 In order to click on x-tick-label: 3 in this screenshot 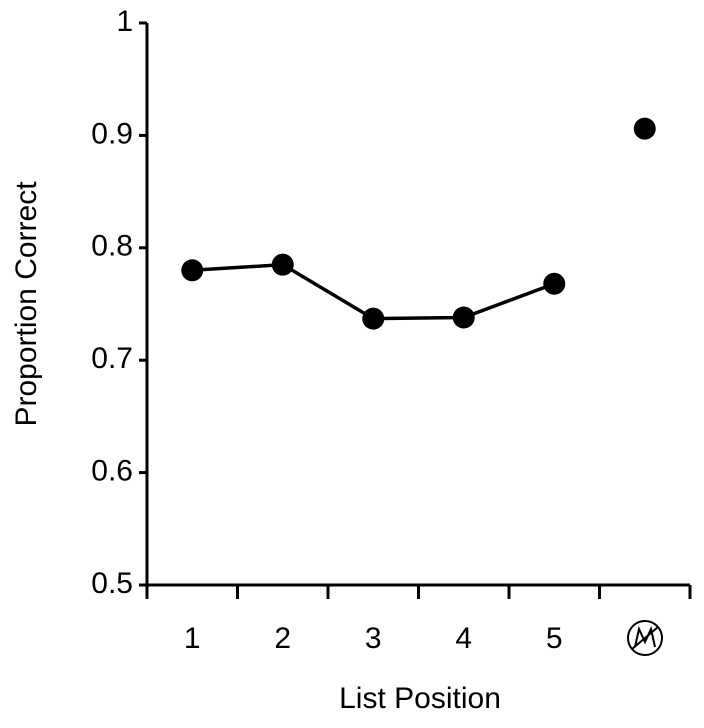, I will do `click(373, 638)`.